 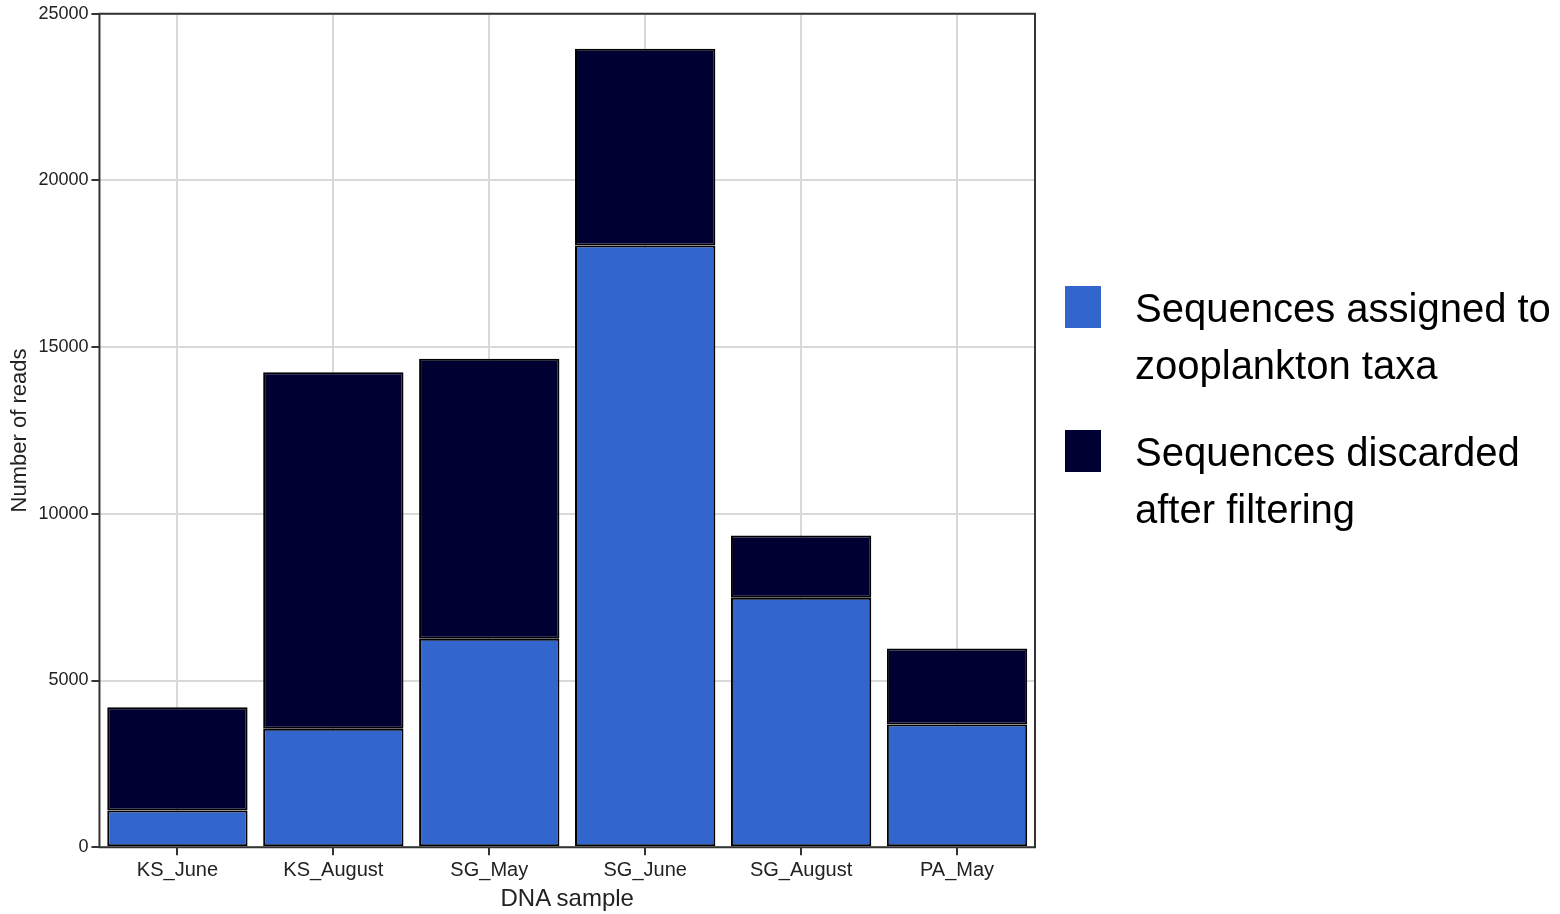 What do you see at coordinates (63, 512) in the screenshot?
I see `y-tick-label: 10000` at bounding box center [63, 512].